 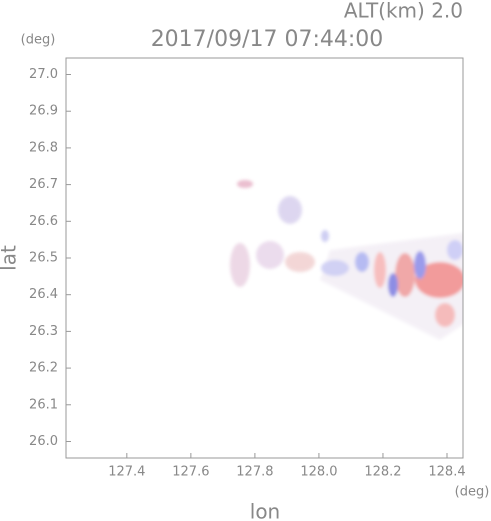 I want to click on y-tick-label: 26.3, so click(x=43, y=331).